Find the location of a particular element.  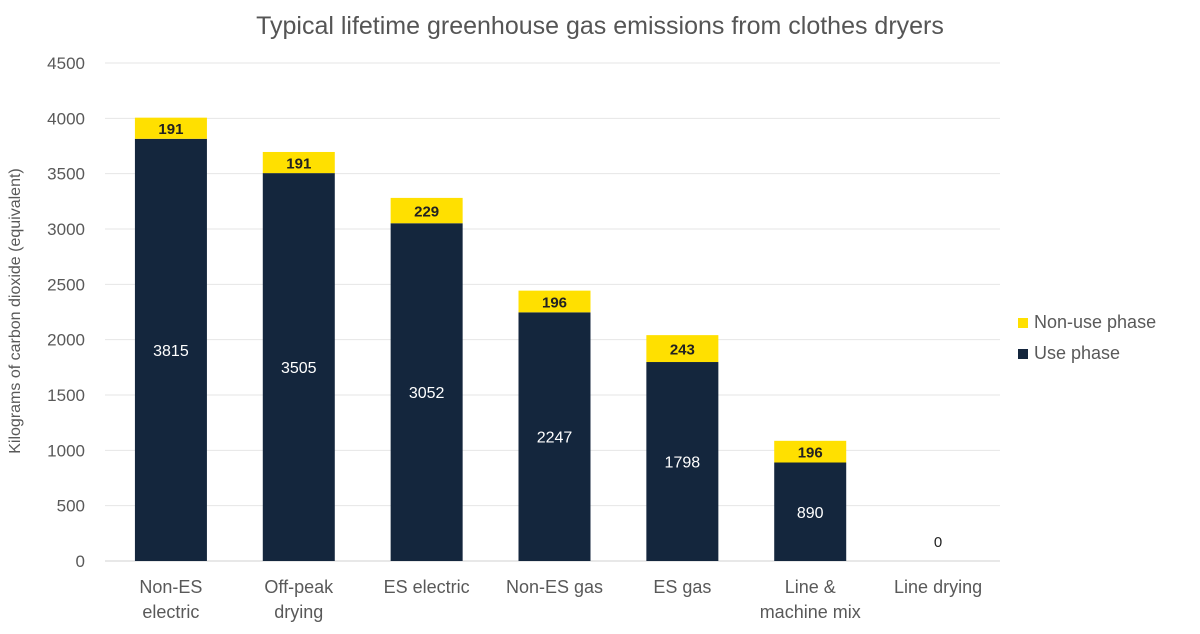

legend-item-non-use: Non-use phase is located at coordinates (1087, 322).